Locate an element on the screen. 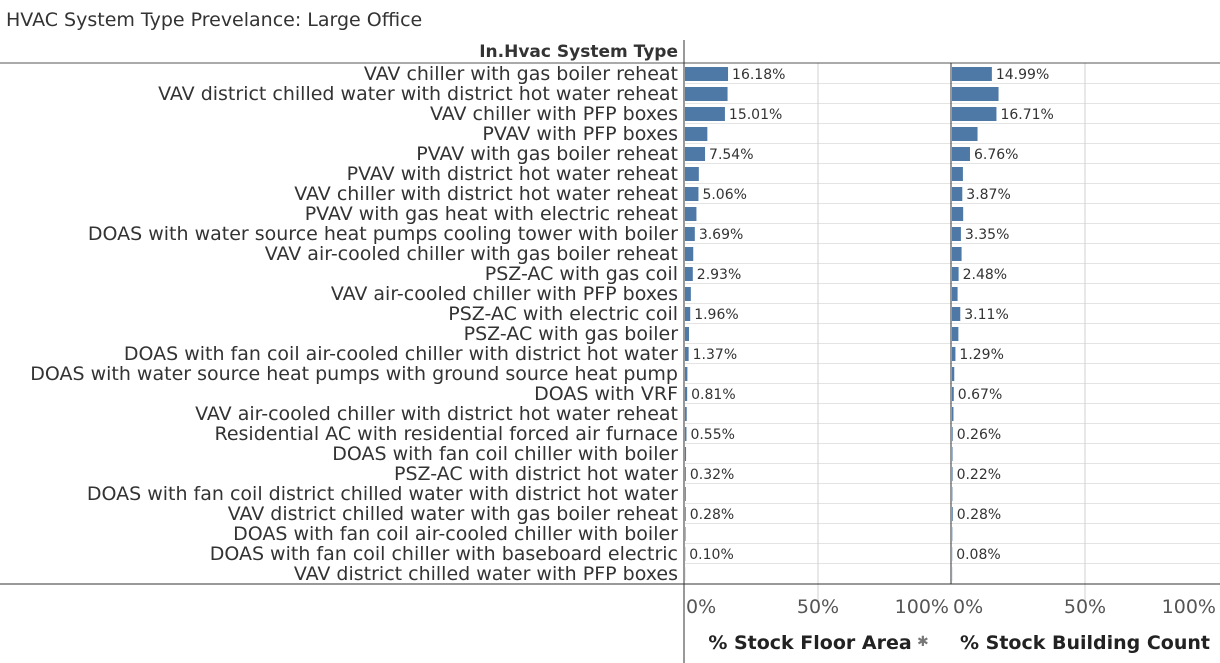 The image size is (1220, 663). data-label: 0.81% is located at coordinates (713, 395).